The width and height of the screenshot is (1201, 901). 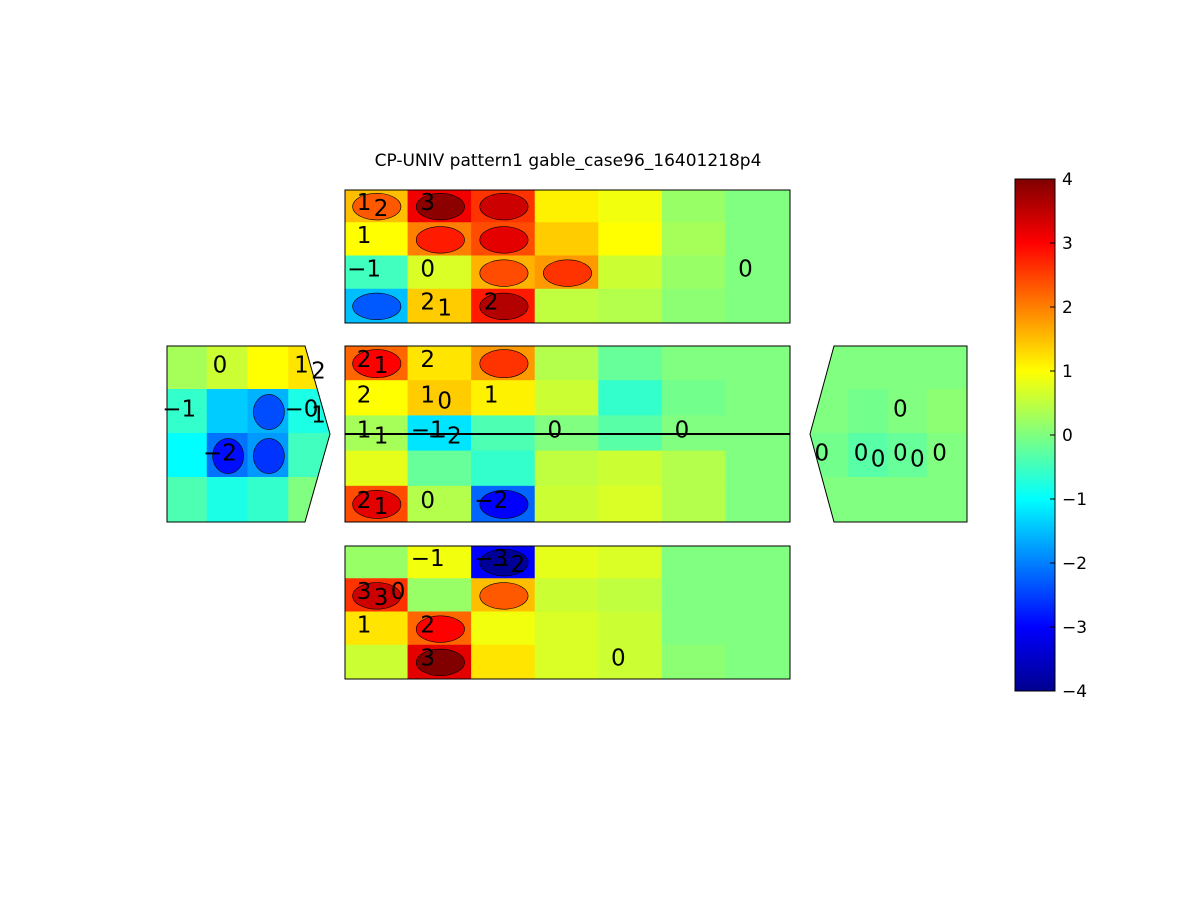 I want to click on colorbar-tick-label: 2, so click(x=1067, y=308).